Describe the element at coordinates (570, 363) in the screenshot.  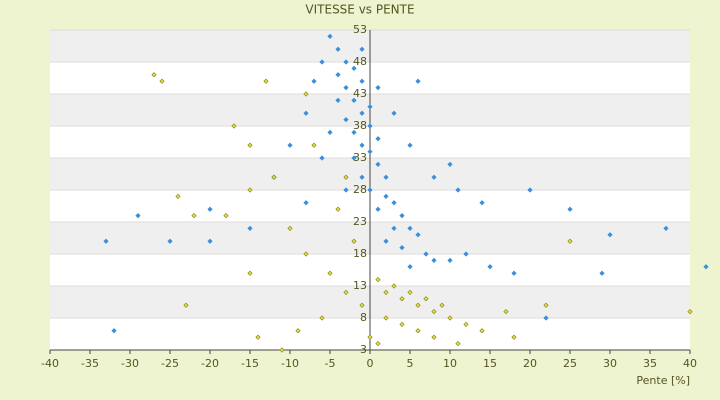
I see `x-tick-label: 25` at that location.